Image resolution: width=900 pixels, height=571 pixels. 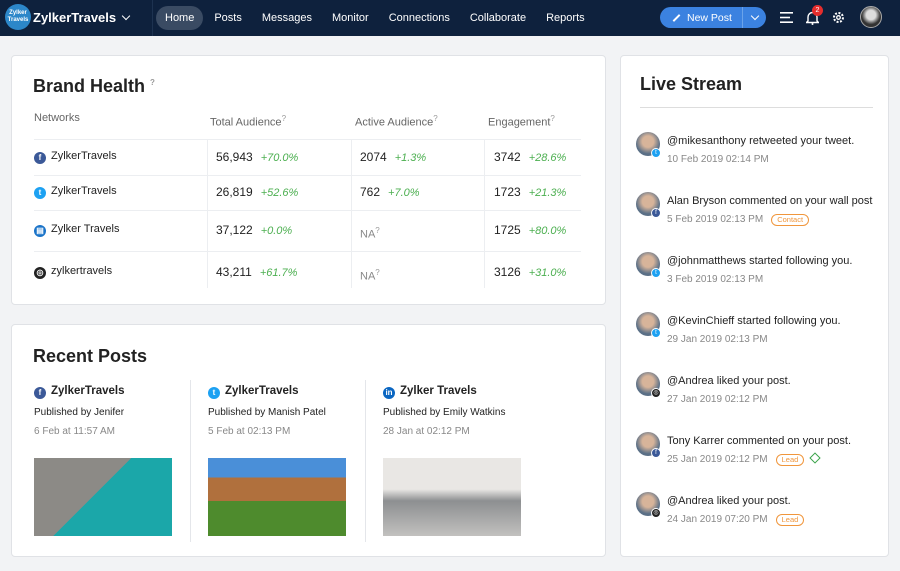 What do you see at coordinates (277, 497) in the screenshot?
I see `post-image-mountains` at bounding box center [277, 497].